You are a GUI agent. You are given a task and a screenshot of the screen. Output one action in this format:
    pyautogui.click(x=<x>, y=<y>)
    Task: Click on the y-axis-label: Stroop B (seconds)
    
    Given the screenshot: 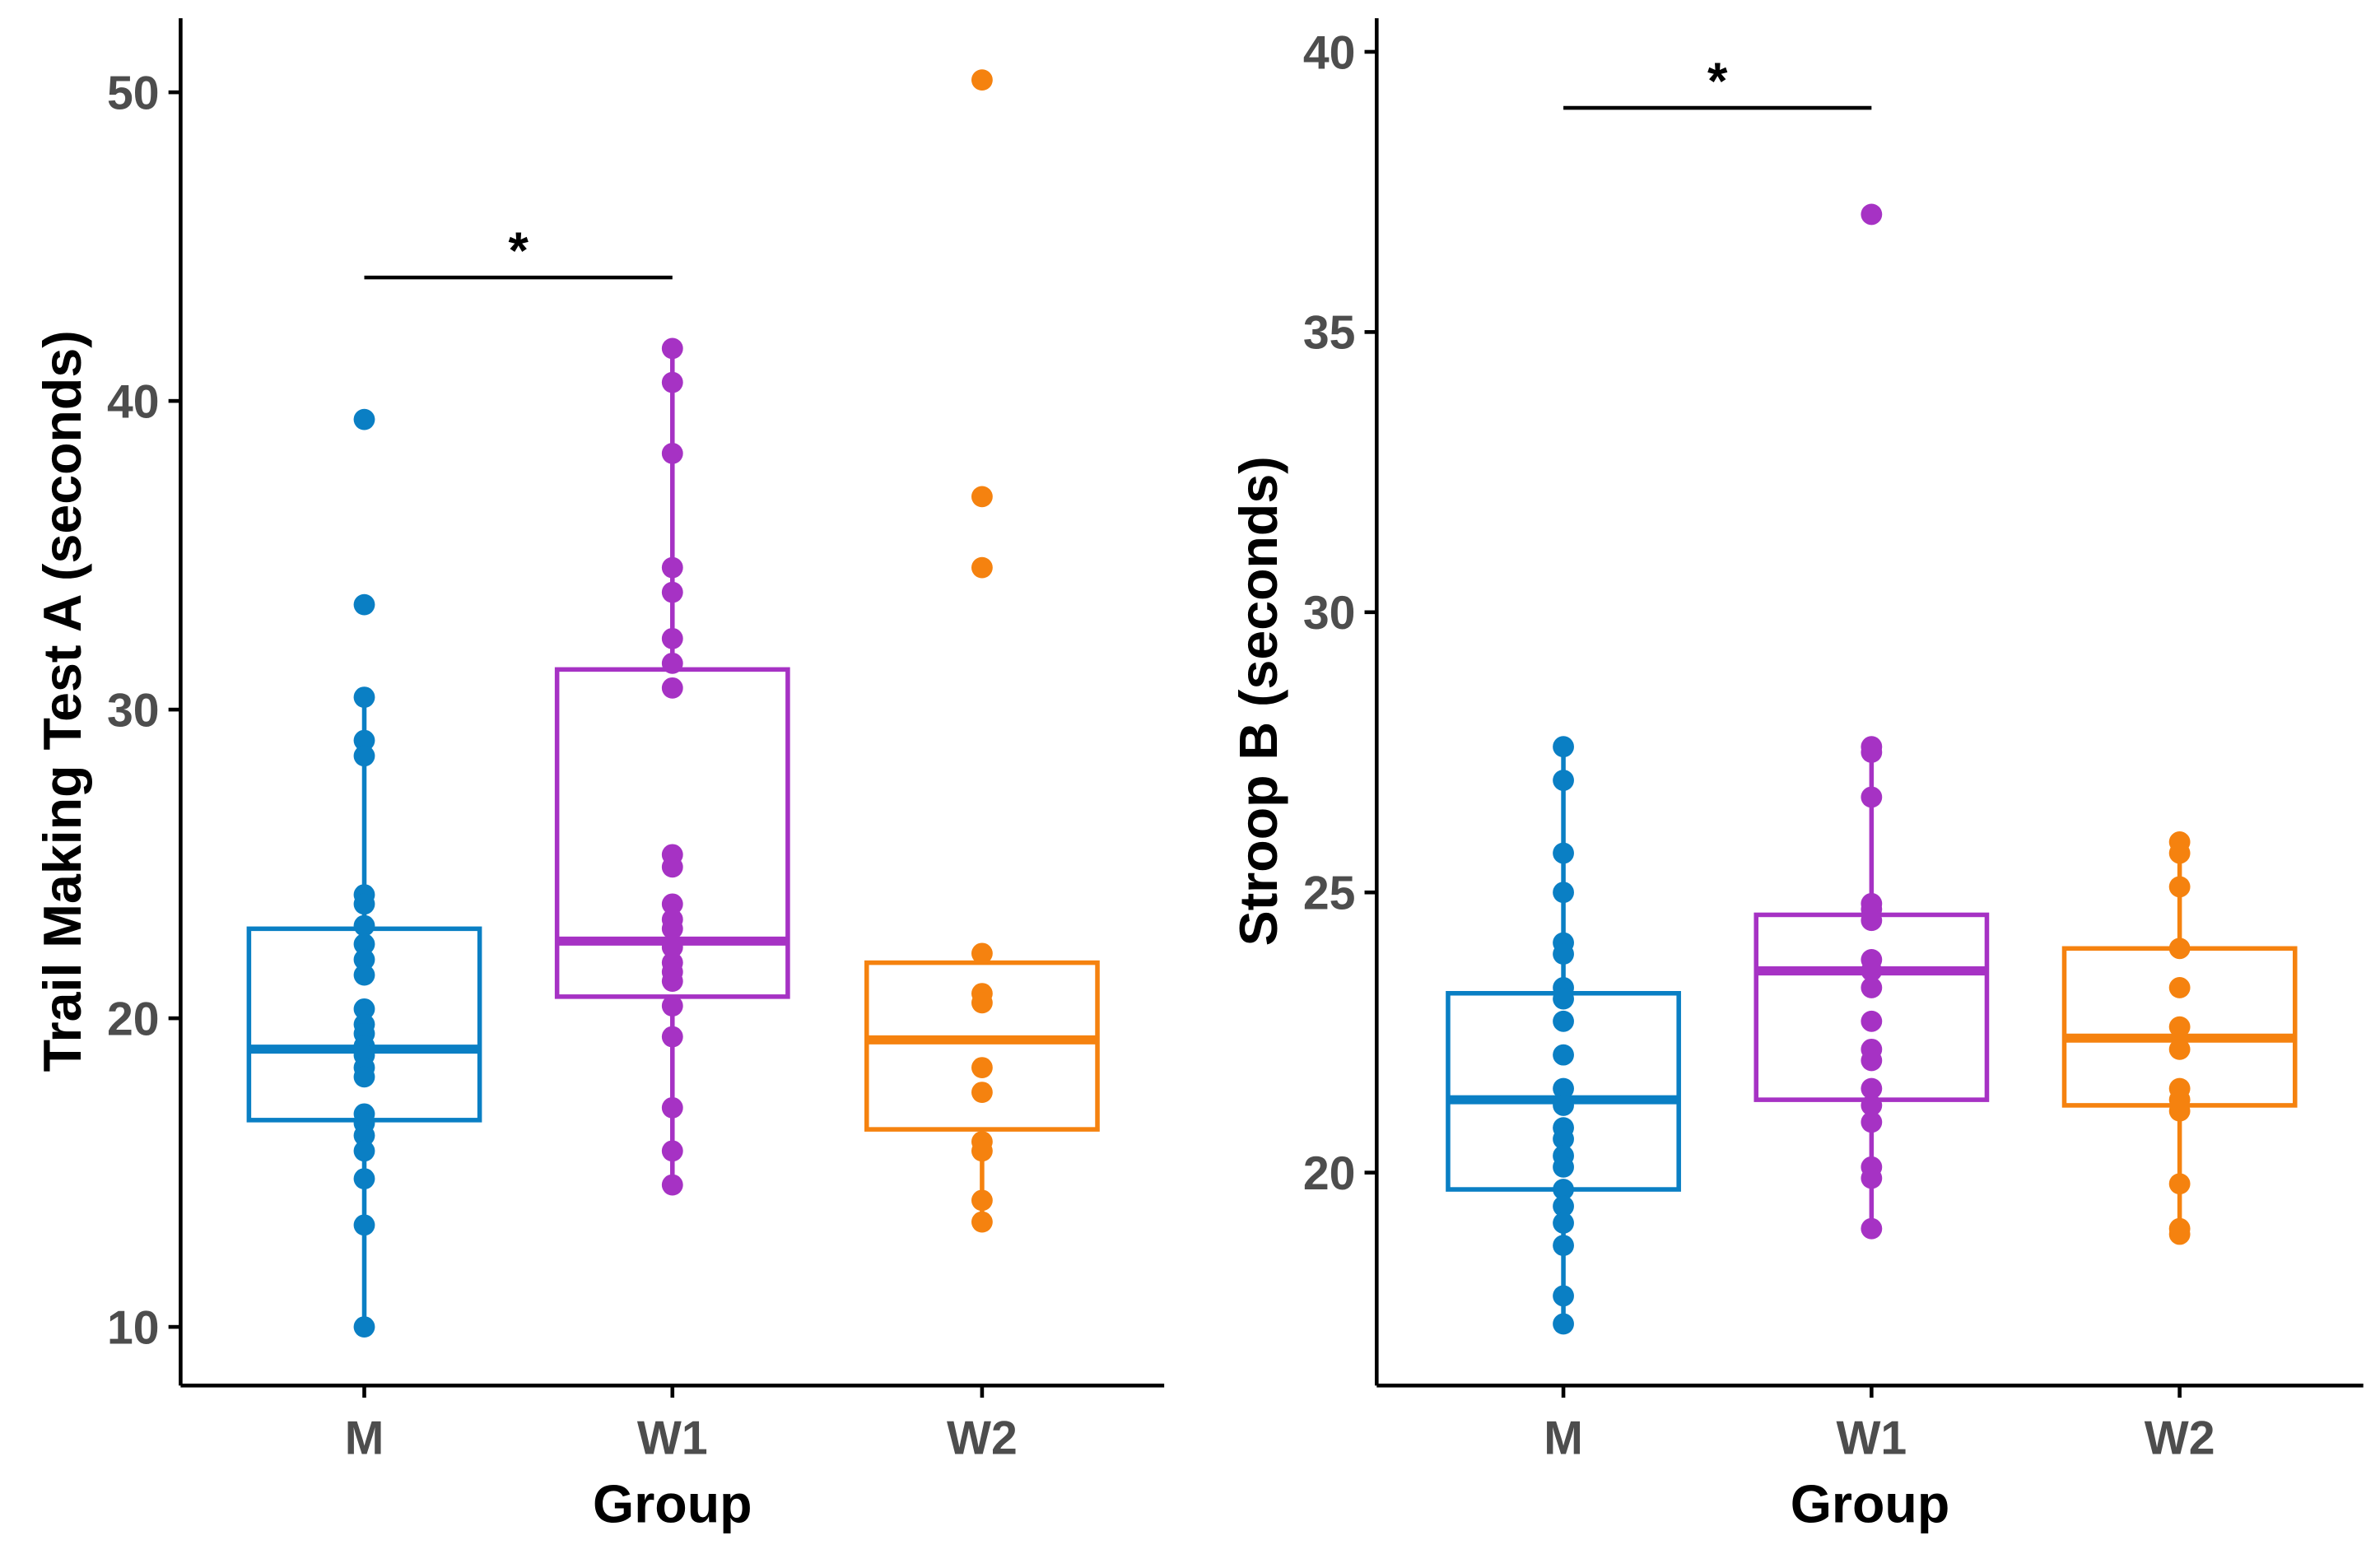 What is the action you would take?
    pyautogui.click(x=1258, y=701)
    